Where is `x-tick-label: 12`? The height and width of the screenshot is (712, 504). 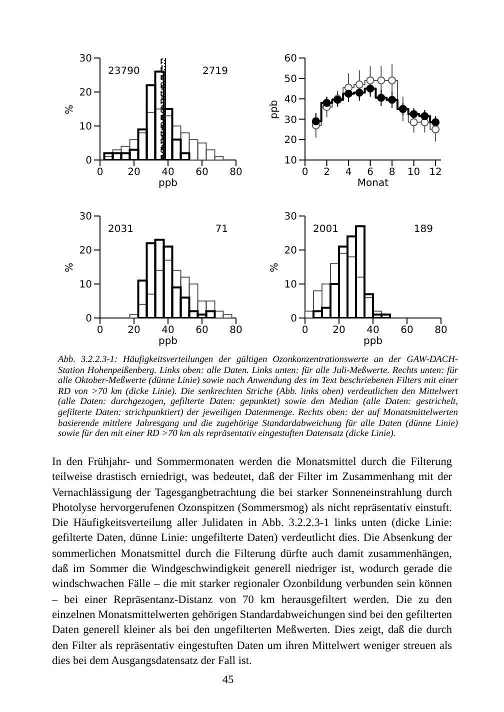 x-tick-label: 12 is located at coordinates (435, 172).